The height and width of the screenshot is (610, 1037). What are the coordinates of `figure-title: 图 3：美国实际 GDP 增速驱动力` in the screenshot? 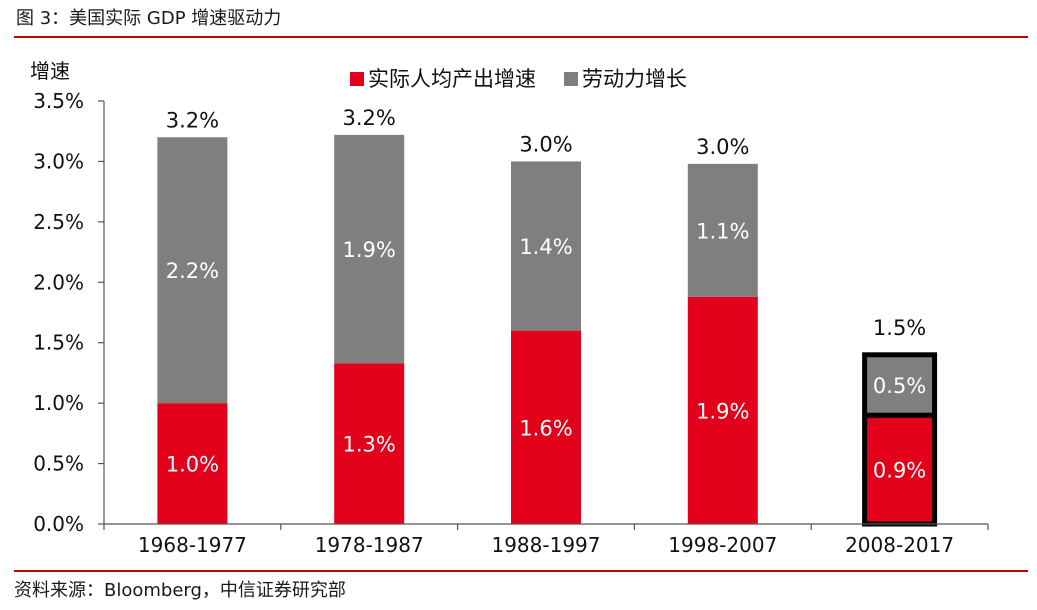 It's located at (149, 18).